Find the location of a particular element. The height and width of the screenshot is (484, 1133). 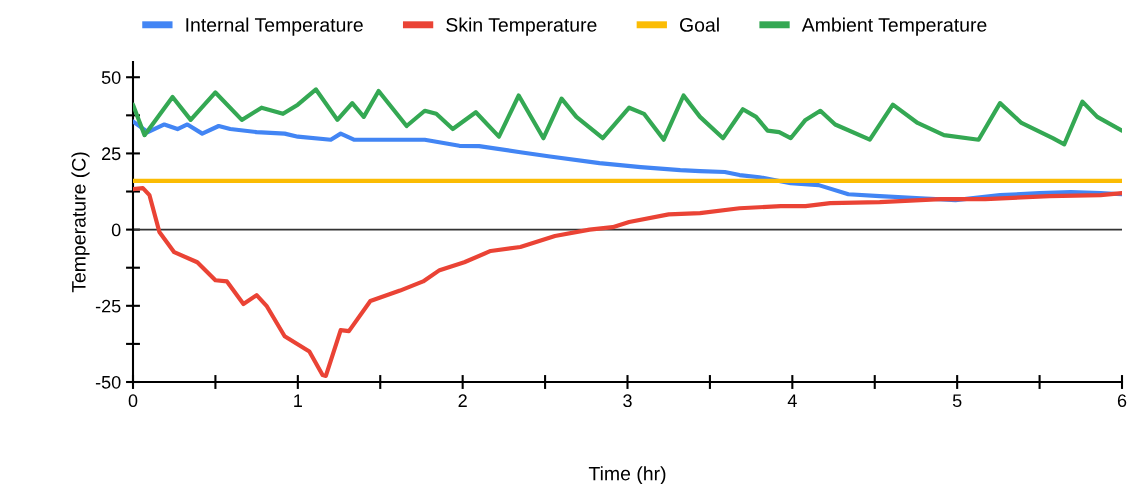

y-axis-title: Temperature (C) is located at coordinates (80, 222).